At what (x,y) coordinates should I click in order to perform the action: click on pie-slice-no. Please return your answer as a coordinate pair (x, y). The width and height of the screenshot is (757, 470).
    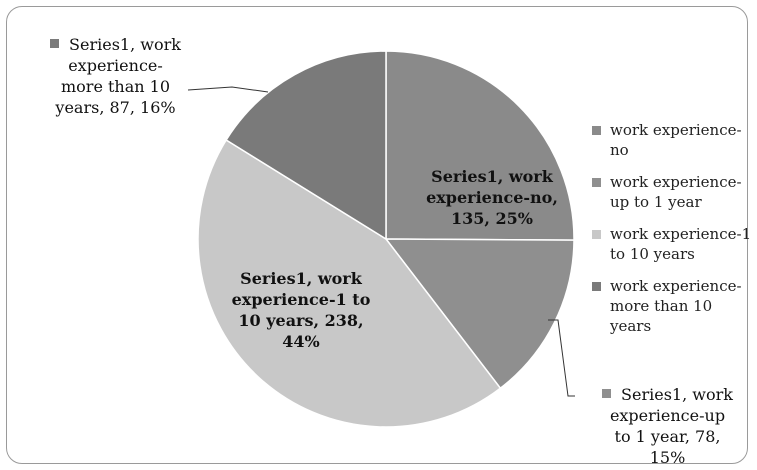
    Looking at the image, I should click on (480, 145).